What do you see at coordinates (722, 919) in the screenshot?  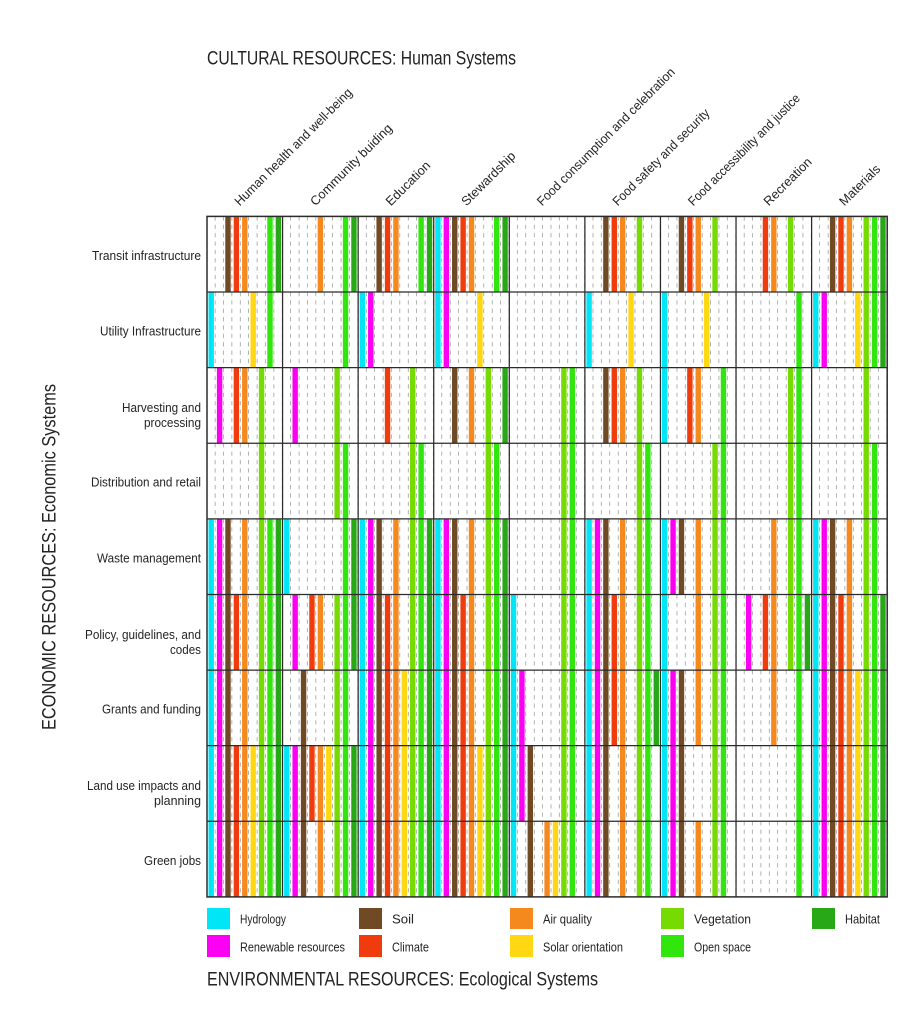 I see `svg-text: Vegetation` at bounding box center [722, 919].